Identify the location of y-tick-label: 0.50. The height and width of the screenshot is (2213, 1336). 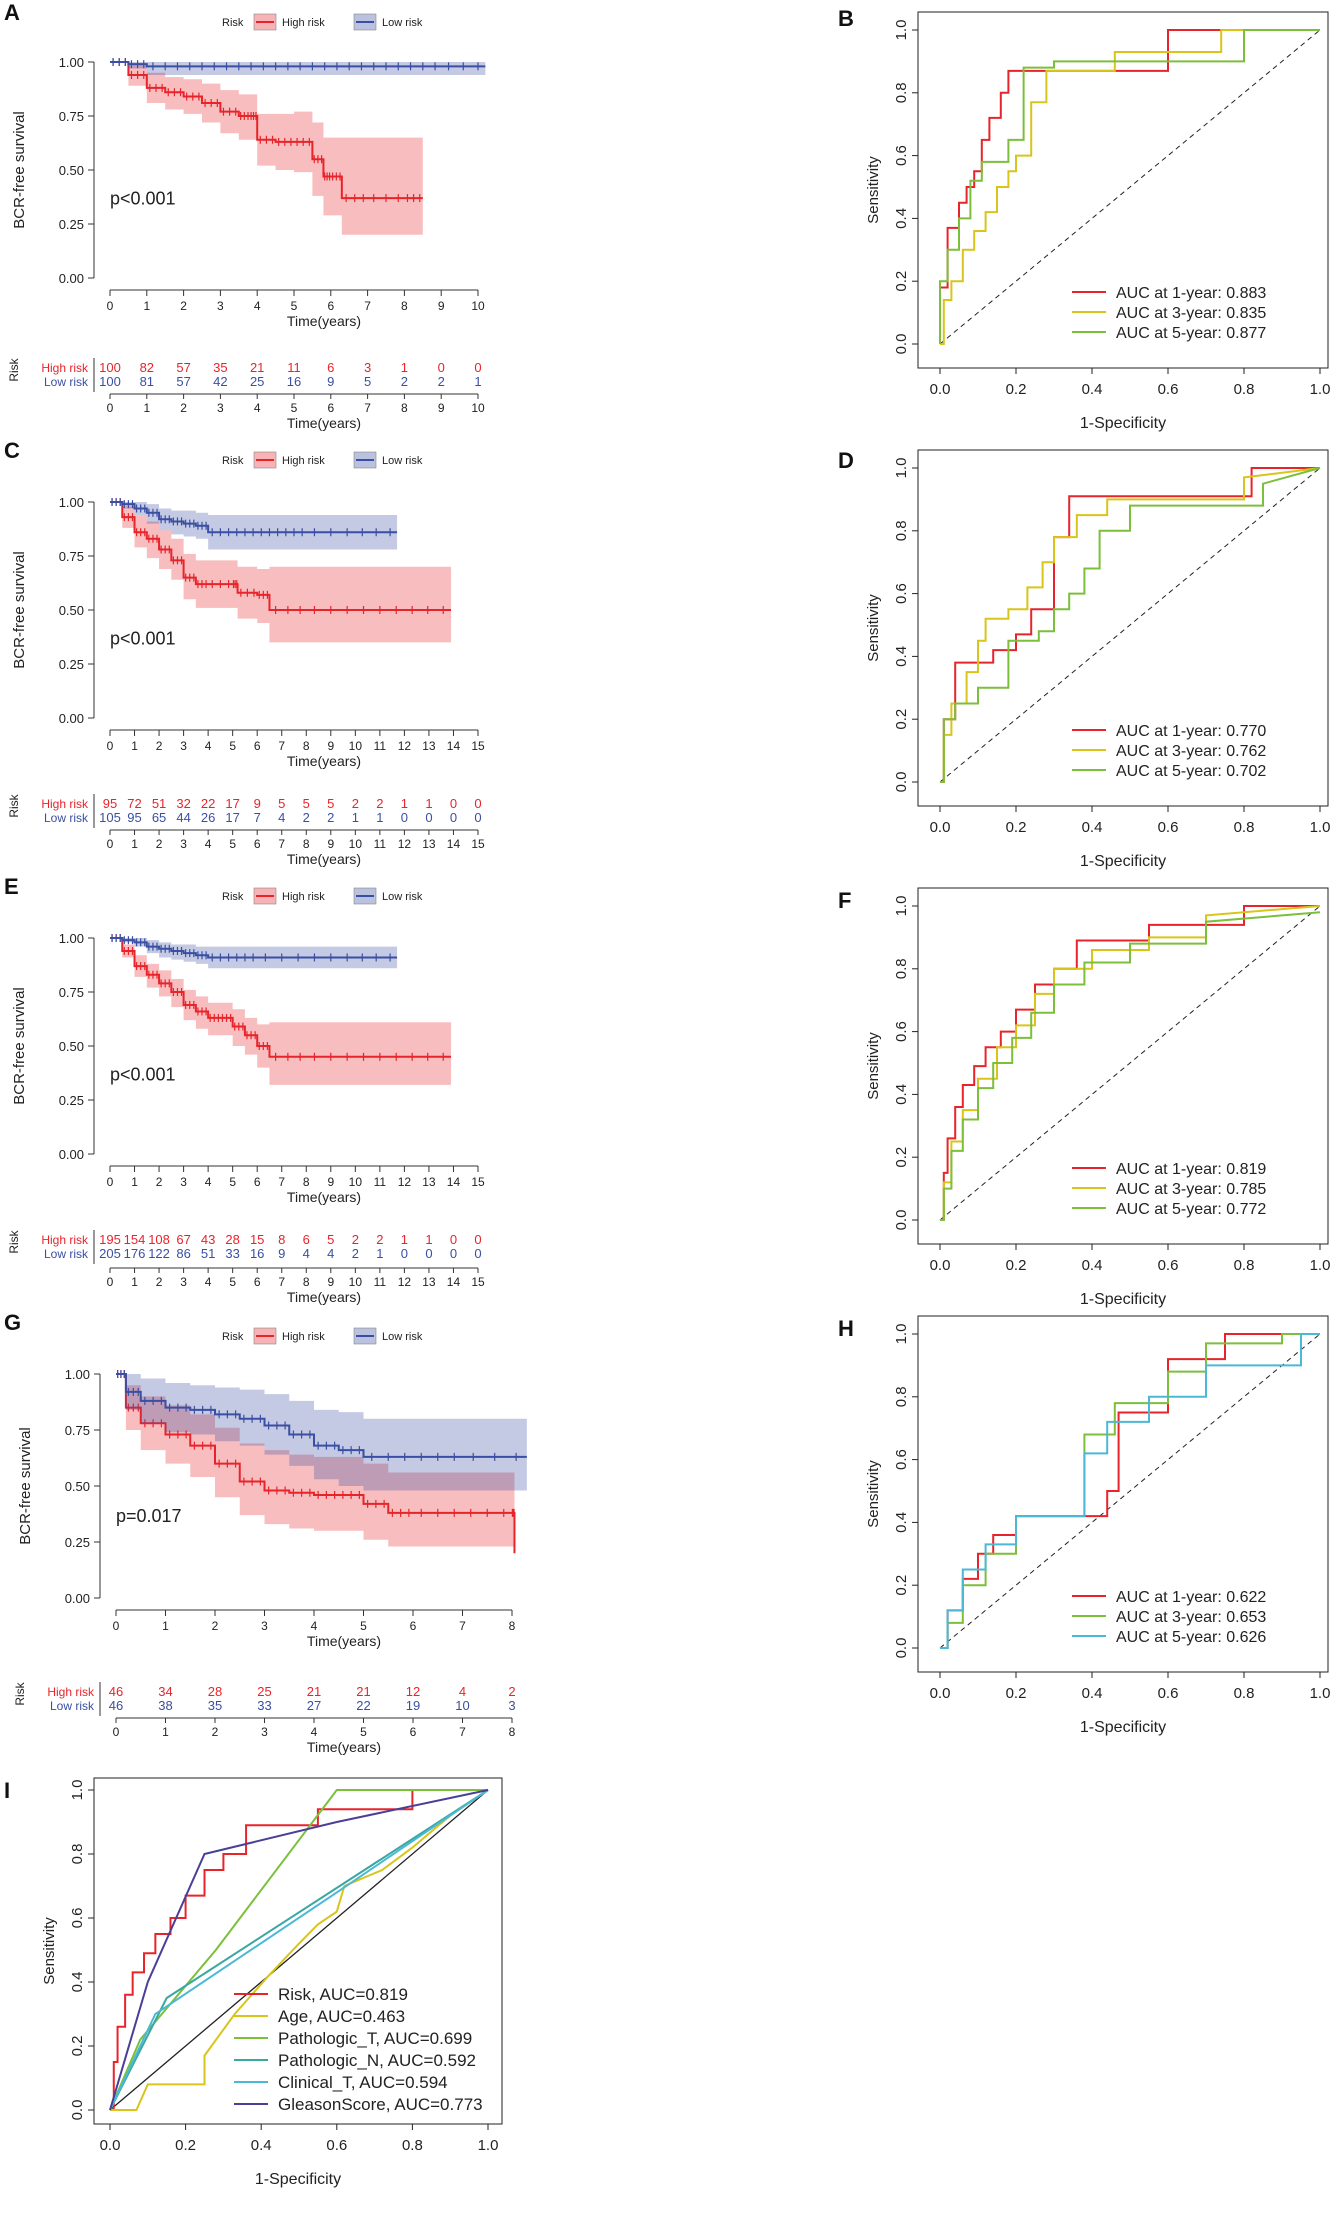
(71, 610).